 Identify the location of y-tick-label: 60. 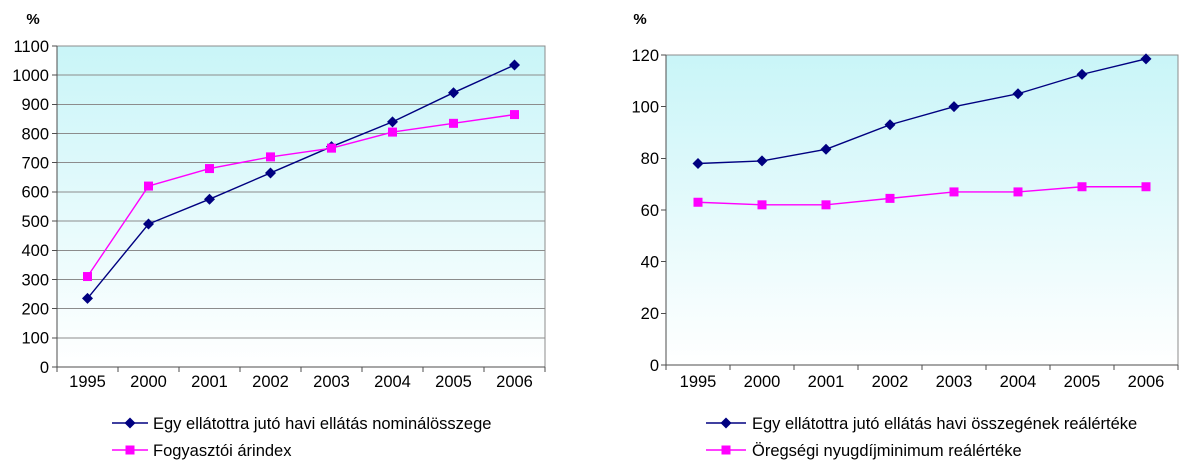
(650, 211).